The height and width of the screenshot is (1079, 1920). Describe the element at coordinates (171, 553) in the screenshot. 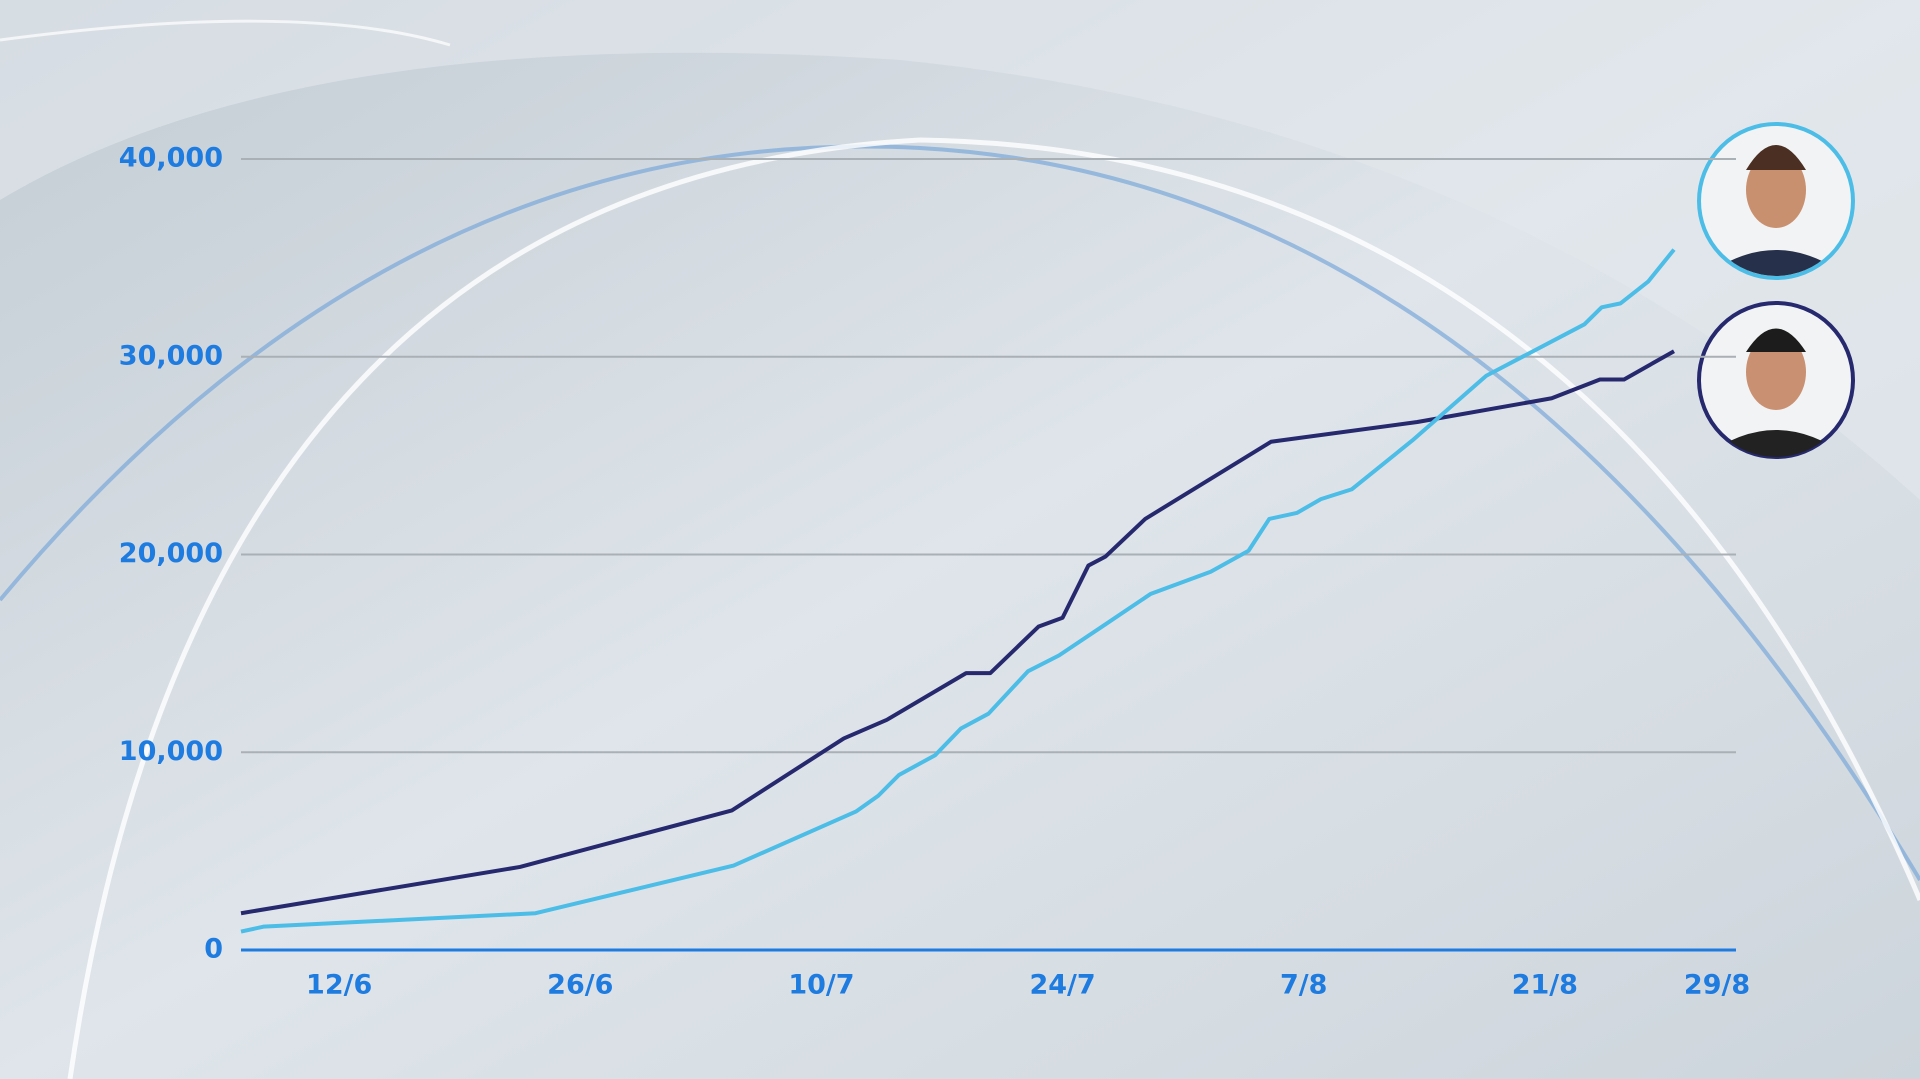

I see `y-tick-label: 20,000` at that location.